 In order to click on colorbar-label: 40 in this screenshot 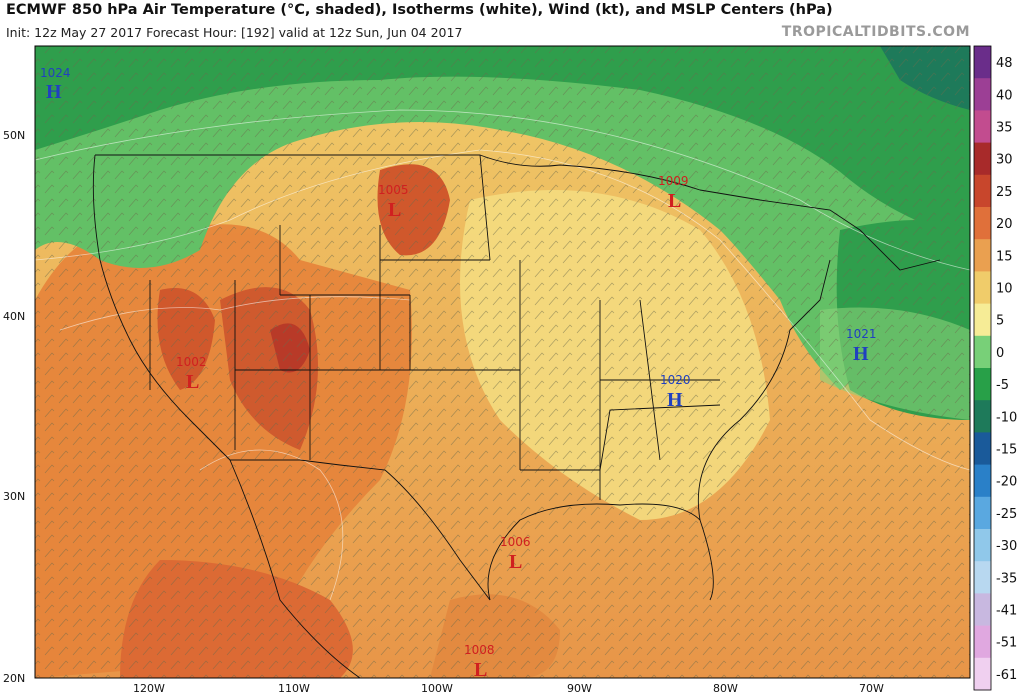, I will do `click(1004, 95)`.